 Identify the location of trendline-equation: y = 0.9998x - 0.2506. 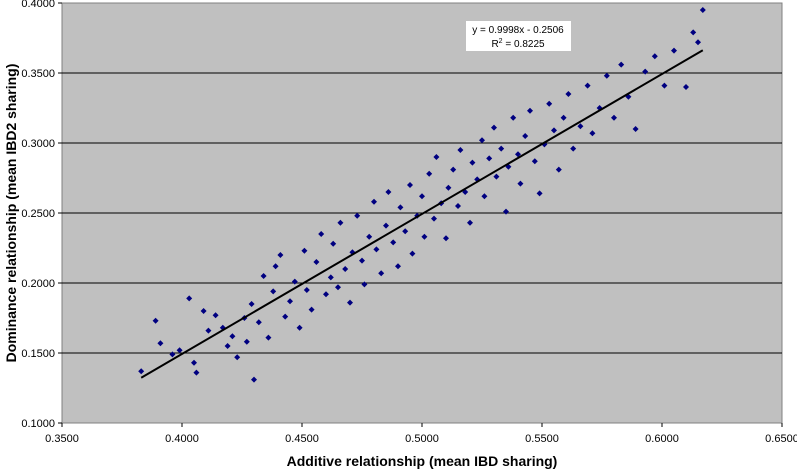
(518, 30).